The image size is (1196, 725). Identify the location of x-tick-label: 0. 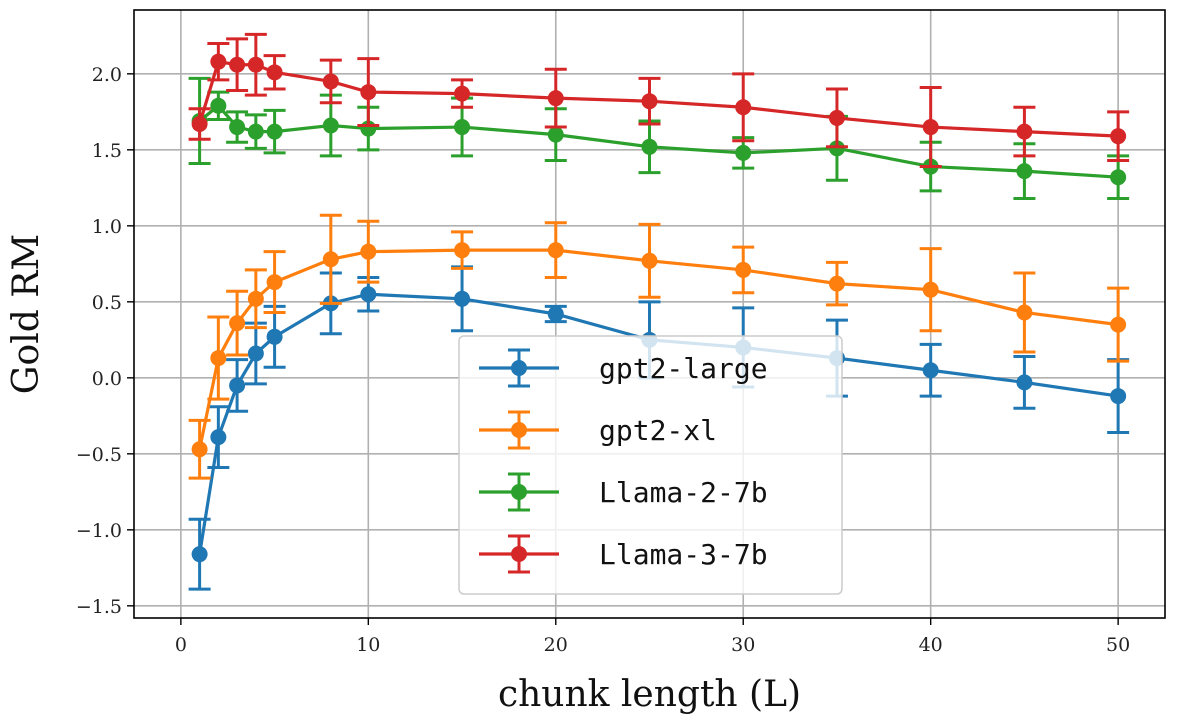
(181, 645).